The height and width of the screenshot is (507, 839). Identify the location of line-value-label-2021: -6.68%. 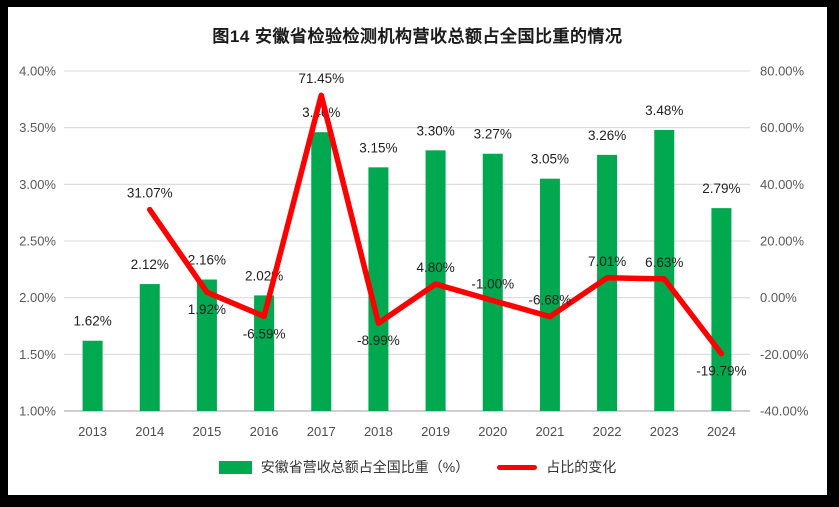
(550, 300).